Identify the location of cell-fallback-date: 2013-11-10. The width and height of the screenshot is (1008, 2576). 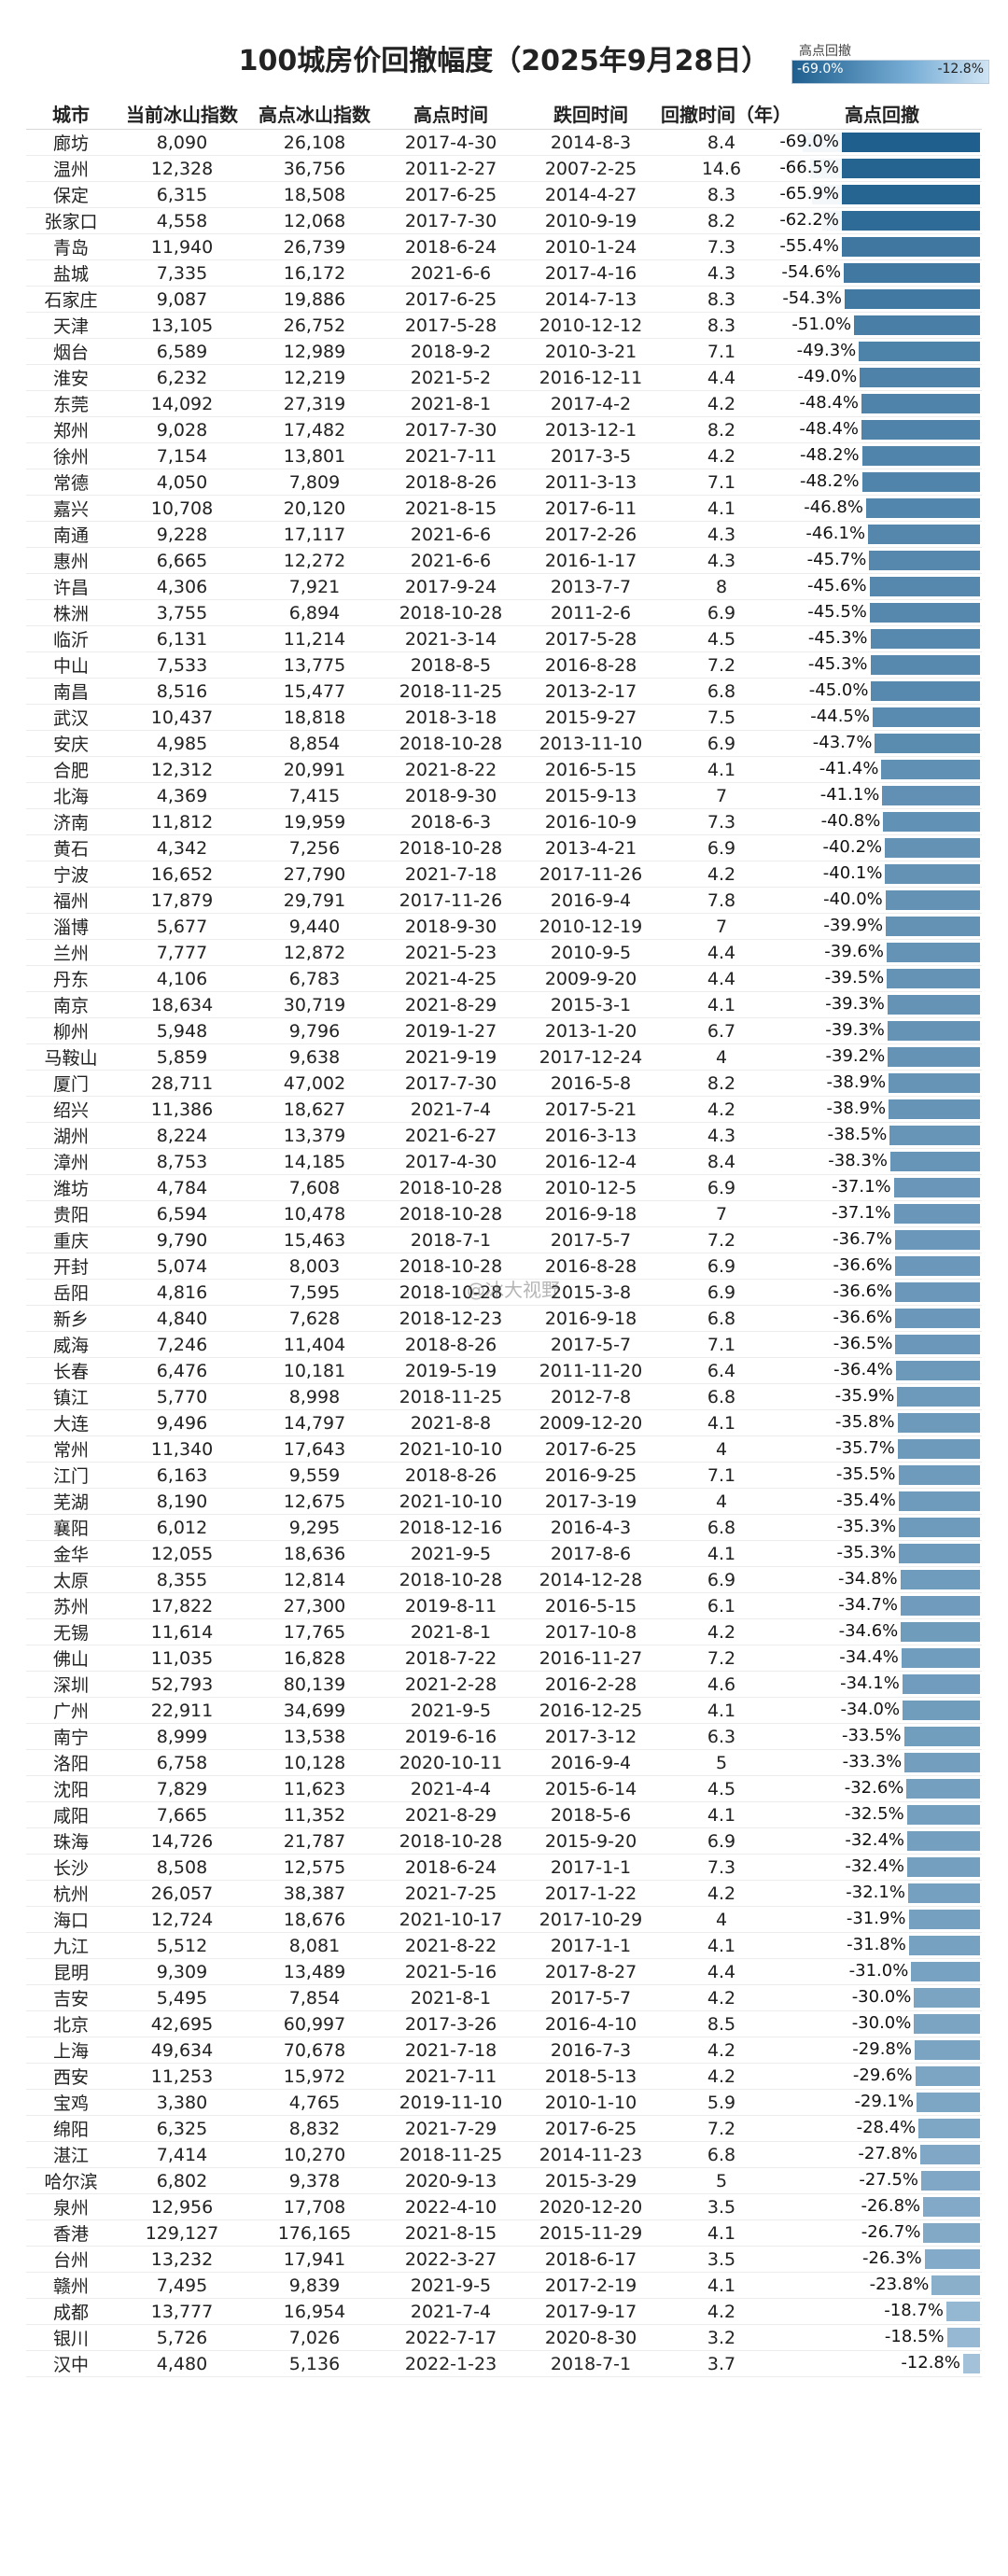
(591, 743).